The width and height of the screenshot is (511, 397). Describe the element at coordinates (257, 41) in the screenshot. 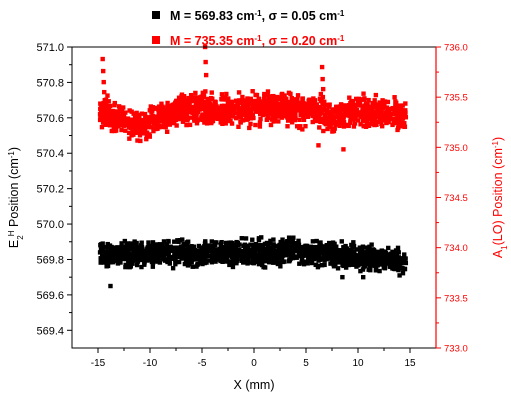

I see `legend-label-a1lo: M = 735.35 cm-1, σ = 0.20 cm-1` at that location.